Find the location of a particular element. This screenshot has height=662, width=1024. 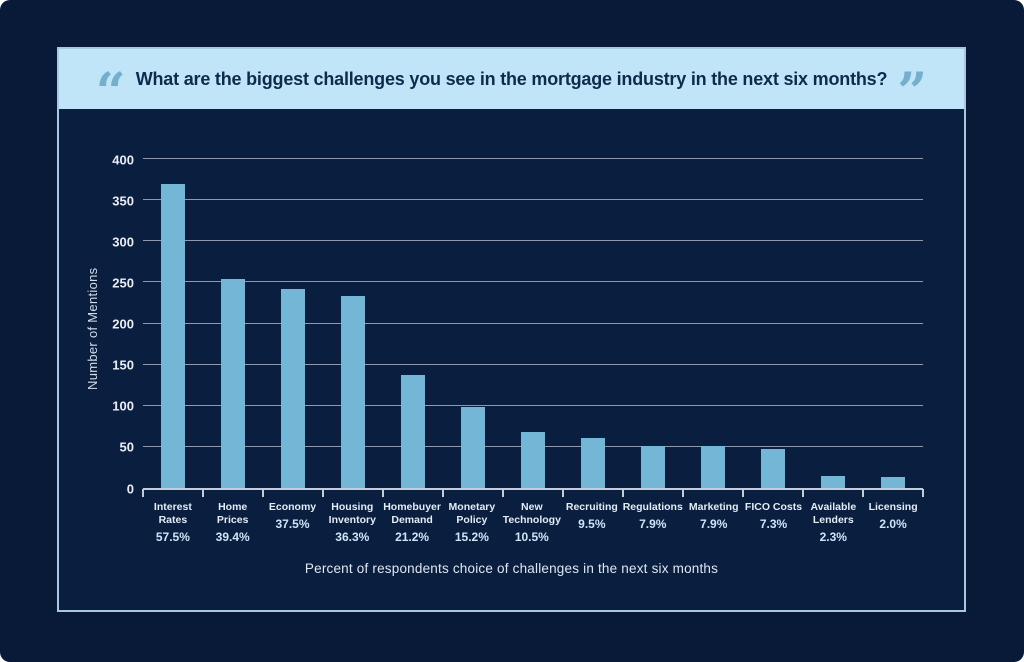

x-label: Marketing 7.9% is located at coordinates (714, 522).